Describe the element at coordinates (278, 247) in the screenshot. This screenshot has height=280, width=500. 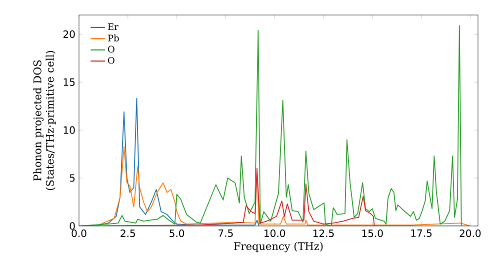
I see `x-axis-title: Frequency (THz)` at that location.